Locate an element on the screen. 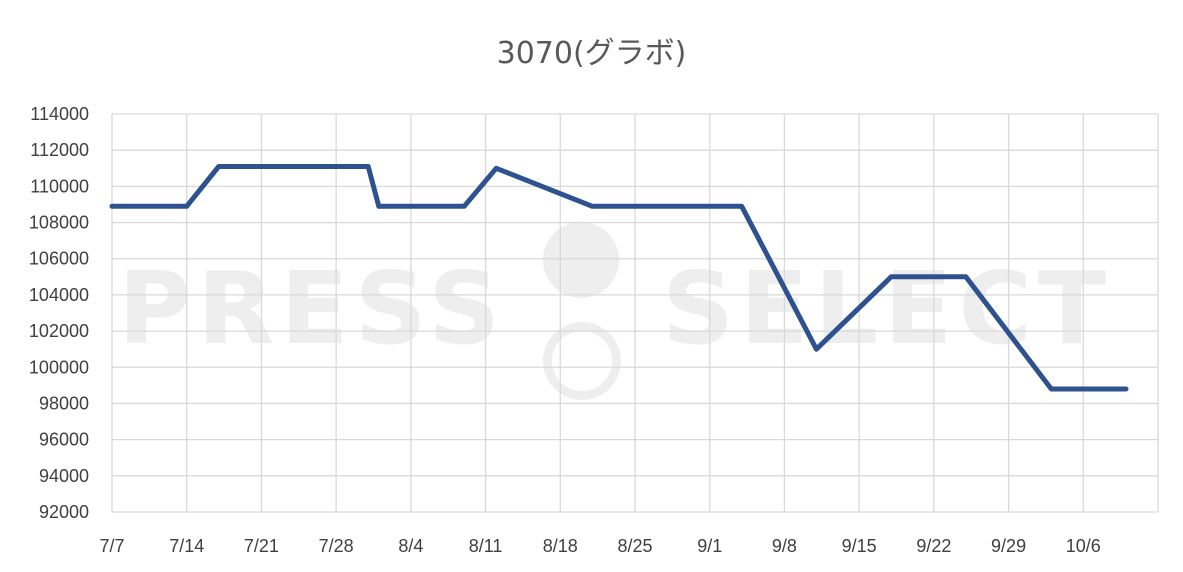 The height and width of the screenshot is (572, 1183). x-tick-label: 9/8 is located at coordinates (784, 546).